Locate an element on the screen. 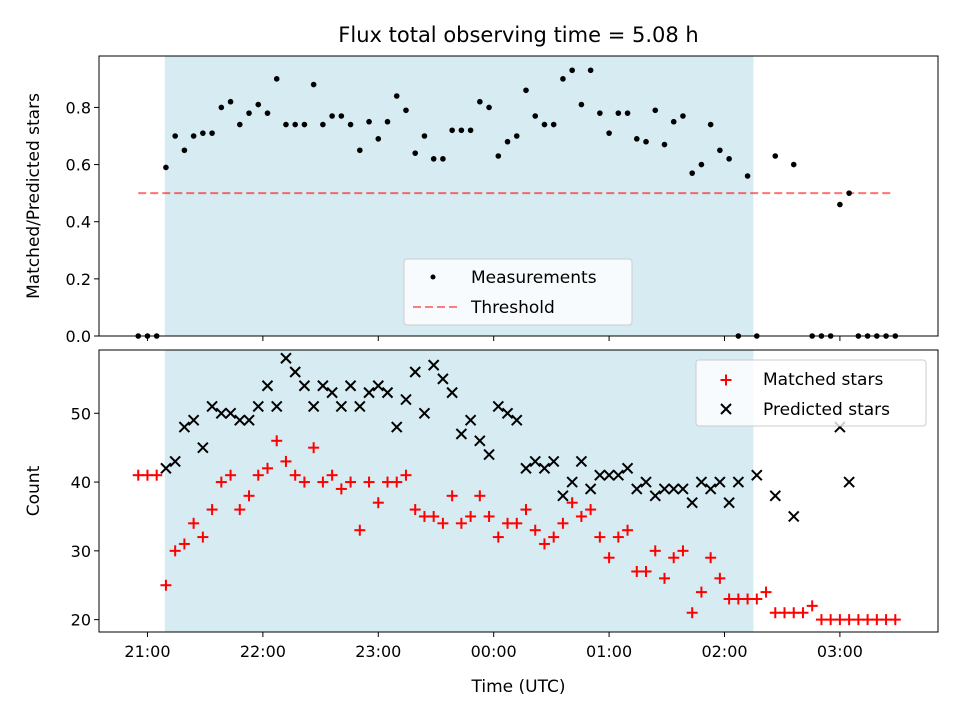 The width and height of the screenshot is (960, 720). chart-title: Flux total observing time = 5.08 h is located at coordinates (518, 35).